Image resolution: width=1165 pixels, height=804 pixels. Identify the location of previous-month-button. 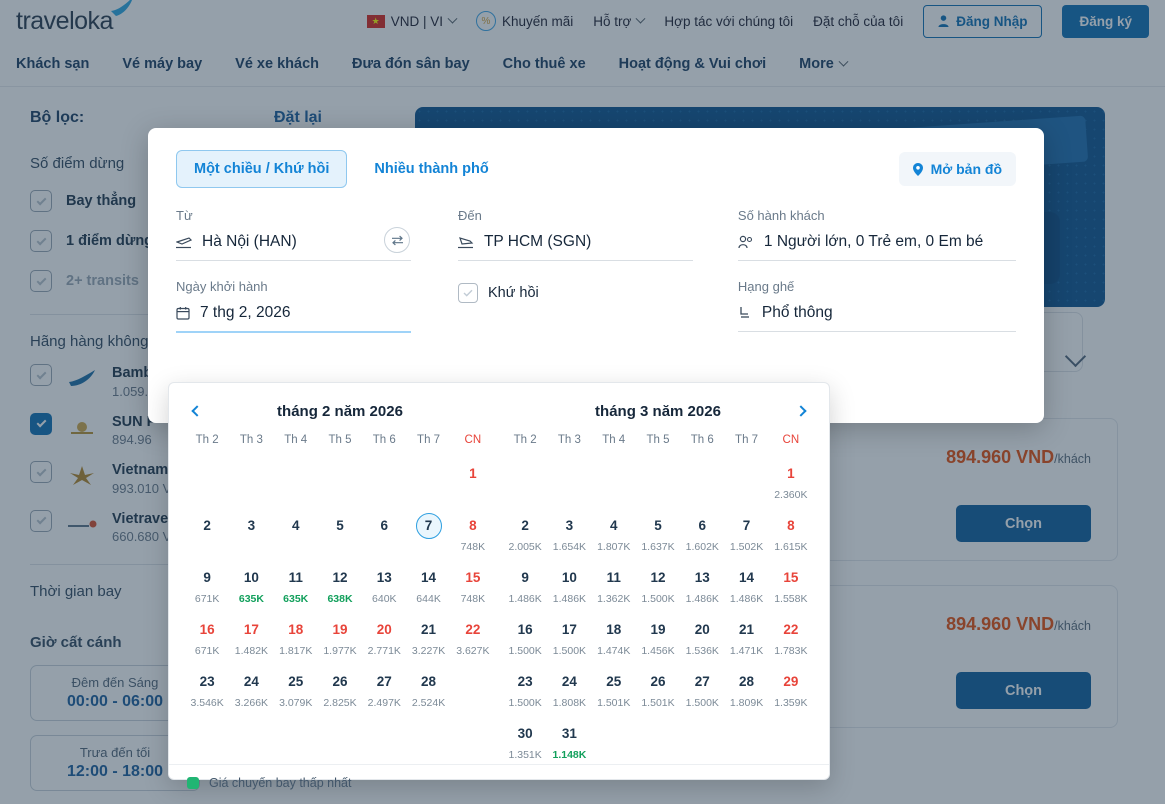
(197, 411).